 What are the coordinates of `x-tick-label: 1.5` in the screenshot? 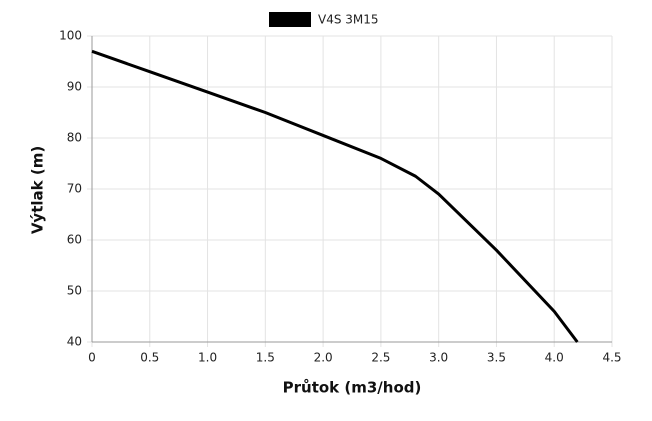 It's located at (265, 358).